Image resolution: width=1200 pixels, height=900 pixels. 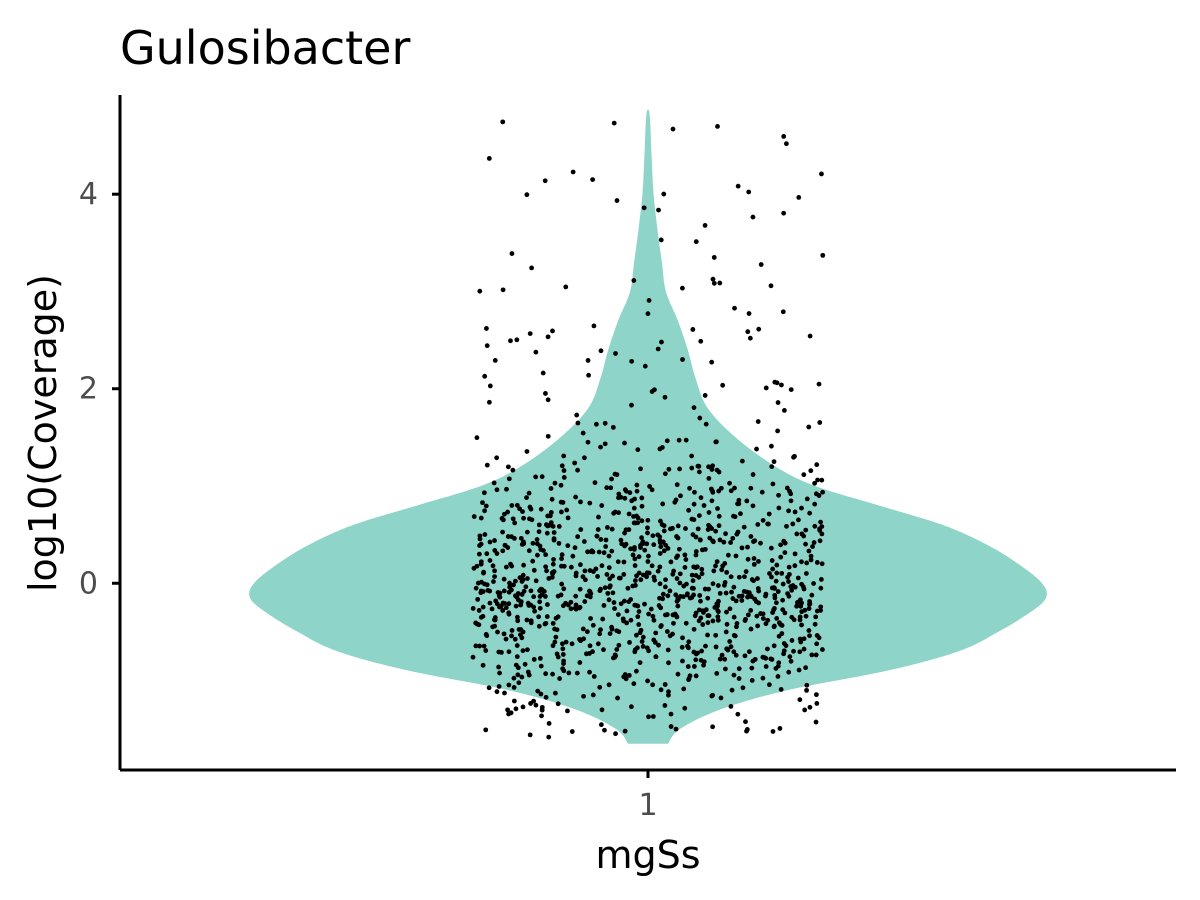 I want to click on chart-title: Gulosibacter, so click(x=265, y=48).